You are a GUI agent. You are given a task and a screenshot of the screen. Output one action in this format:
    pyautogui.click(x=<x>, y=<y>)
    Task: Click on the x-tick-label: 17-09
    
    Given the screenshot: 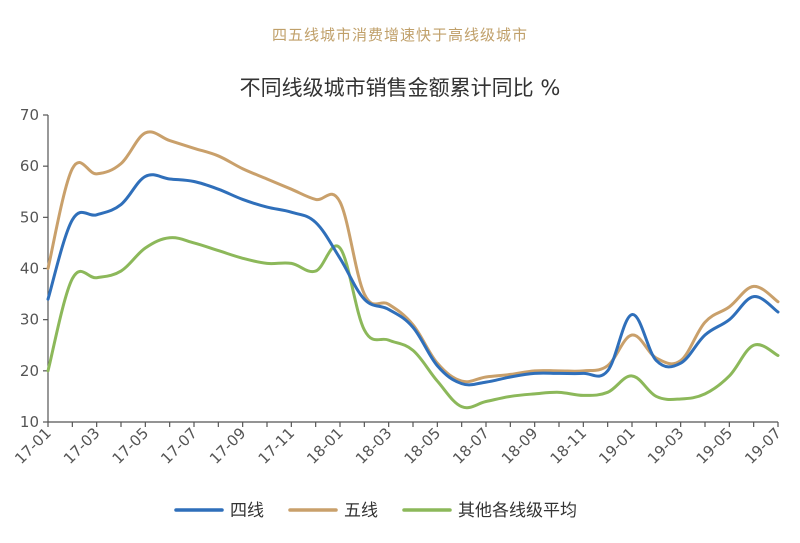 What is the action you would take?
    pyautogui.click(x=228, y=446)
    